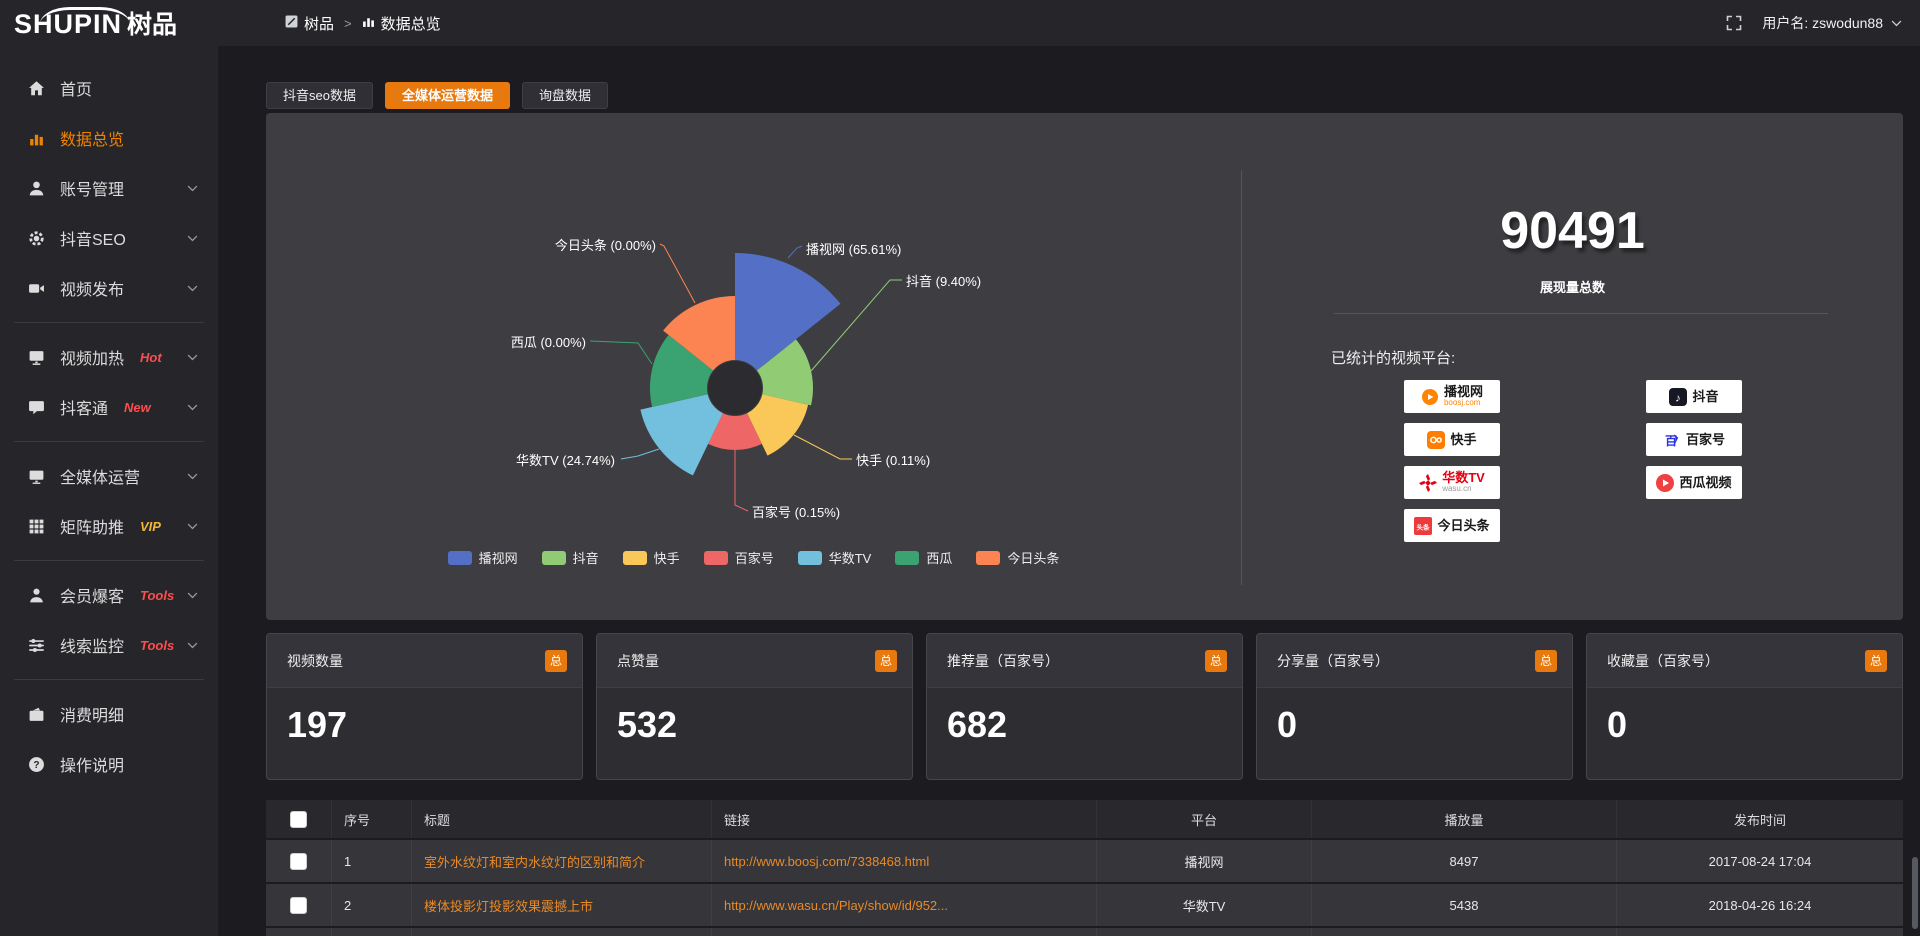  What do you see at coordinates (647, 724) in the screenshot?
I see `stat-card-value: 532` at bounding box center [647, 724].